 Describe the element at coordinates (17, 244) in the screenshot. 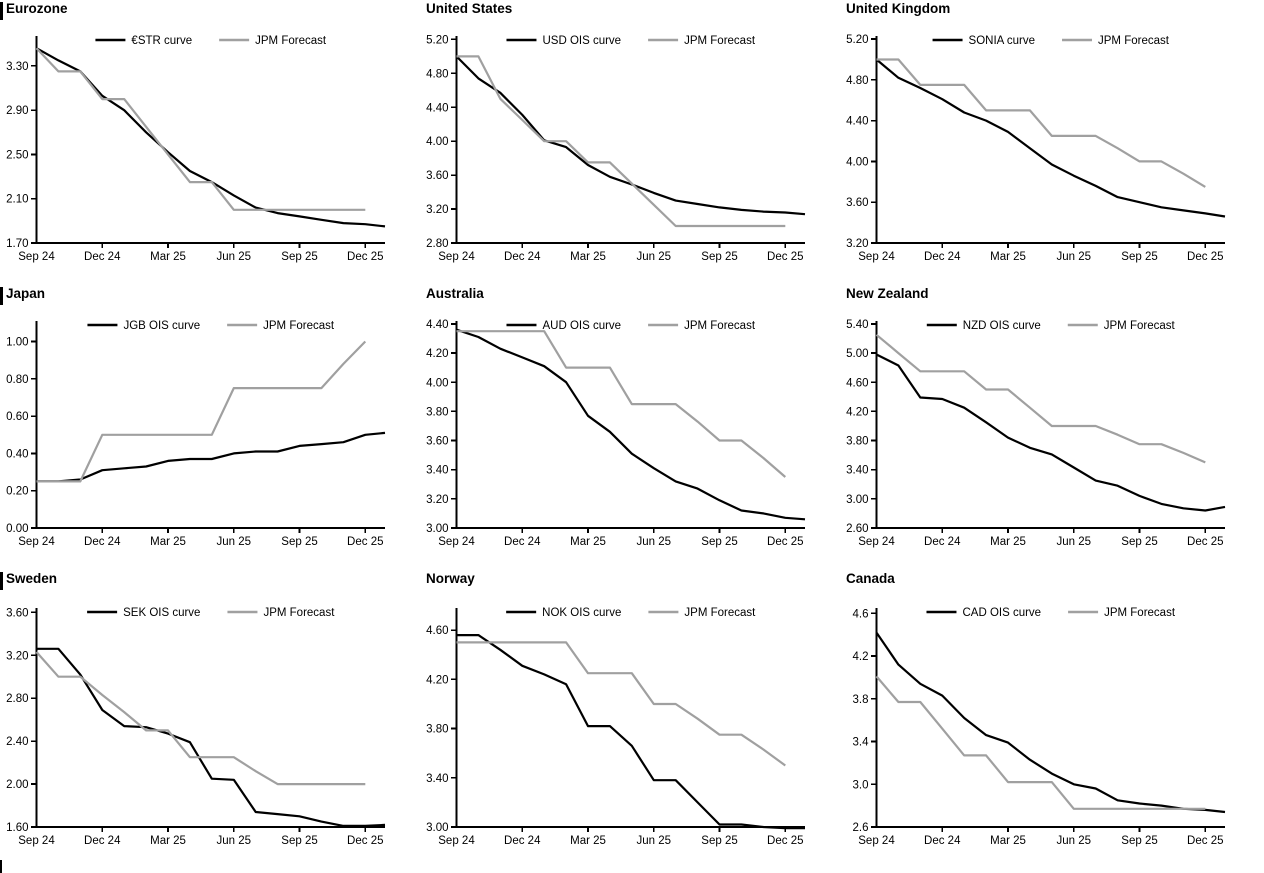

I see `y-tick-label: 1.70` at that location.